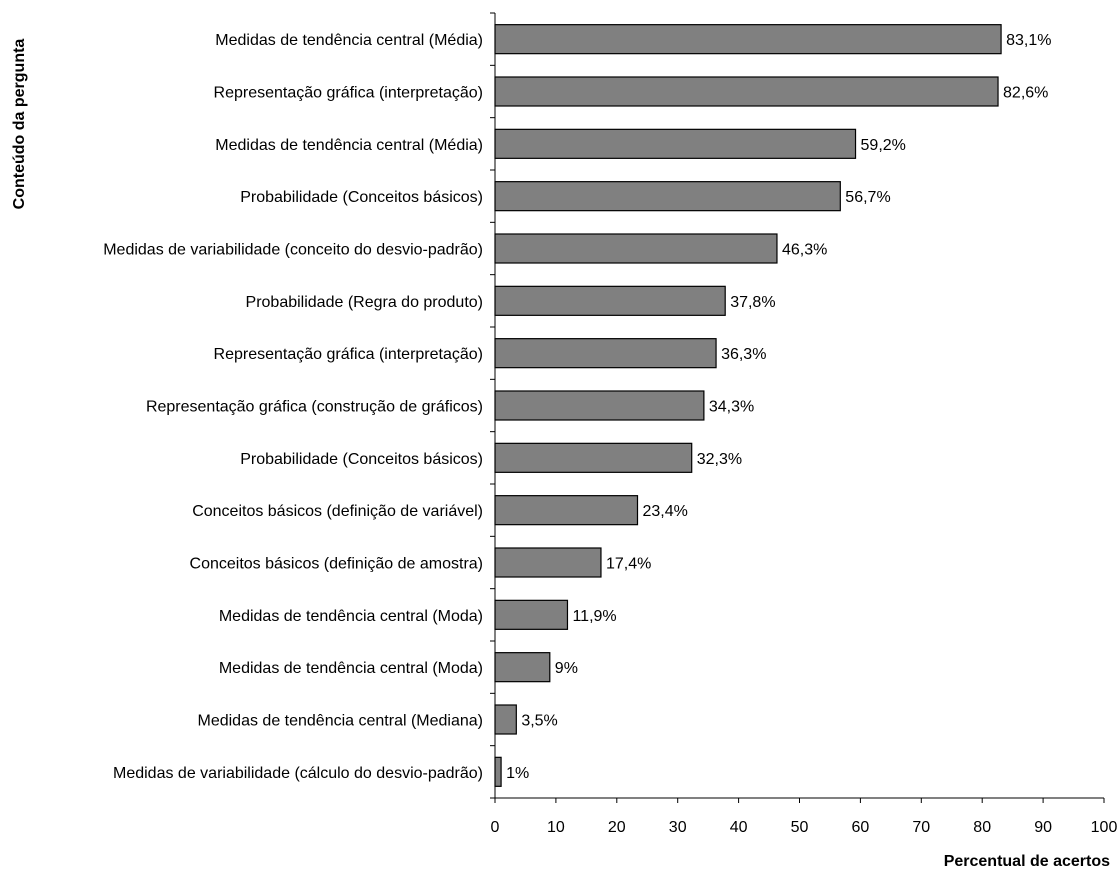 Image resolution: width=1120 pixels, height=881 pixels. I want to click on value-label: 59,2%, so click(883, 145).